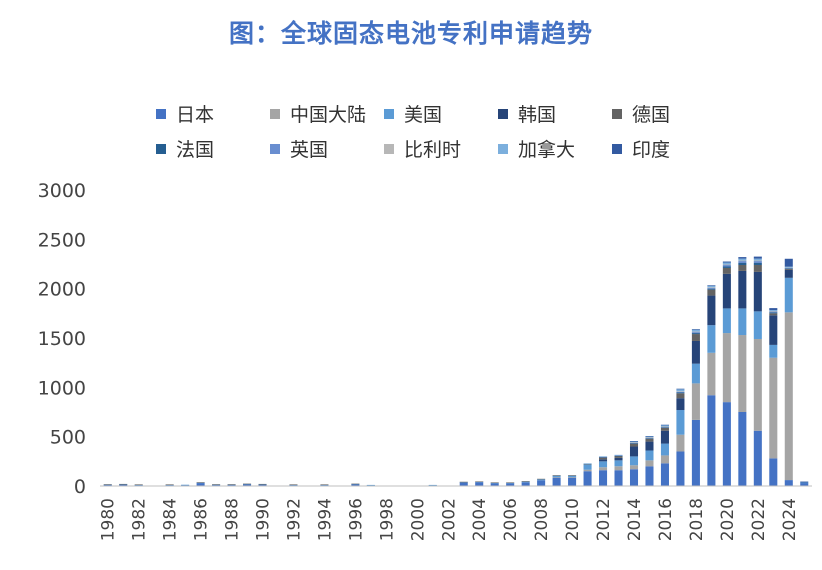 This screenshot has width=822, height=570. Describe the element at coordinates (511, 519) in the screenshot. I see `x-tick-label: 2006` at that location.